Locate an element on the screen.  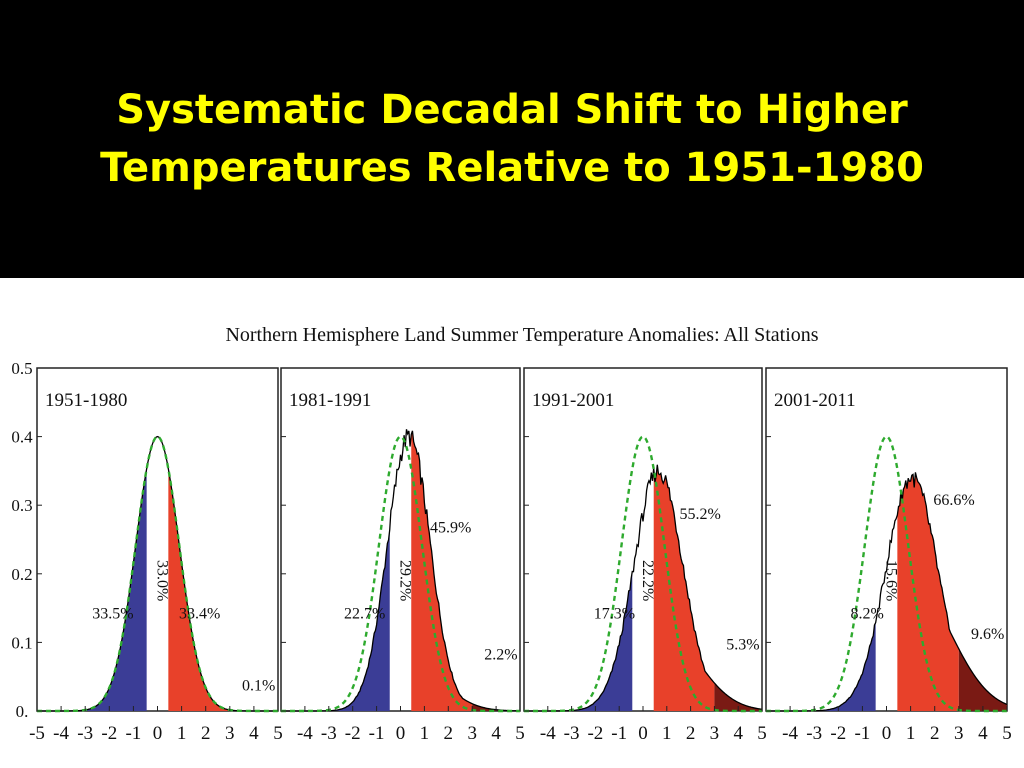
hot-percent-label: 33.4% is located at coordinates (199, 613).